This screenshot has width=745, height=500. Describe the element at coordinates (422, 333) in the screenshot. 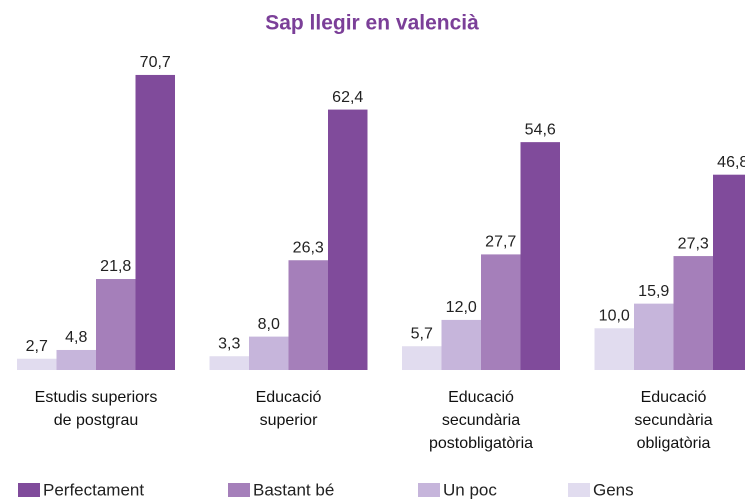

I see `value-label: 5,7` at that location.